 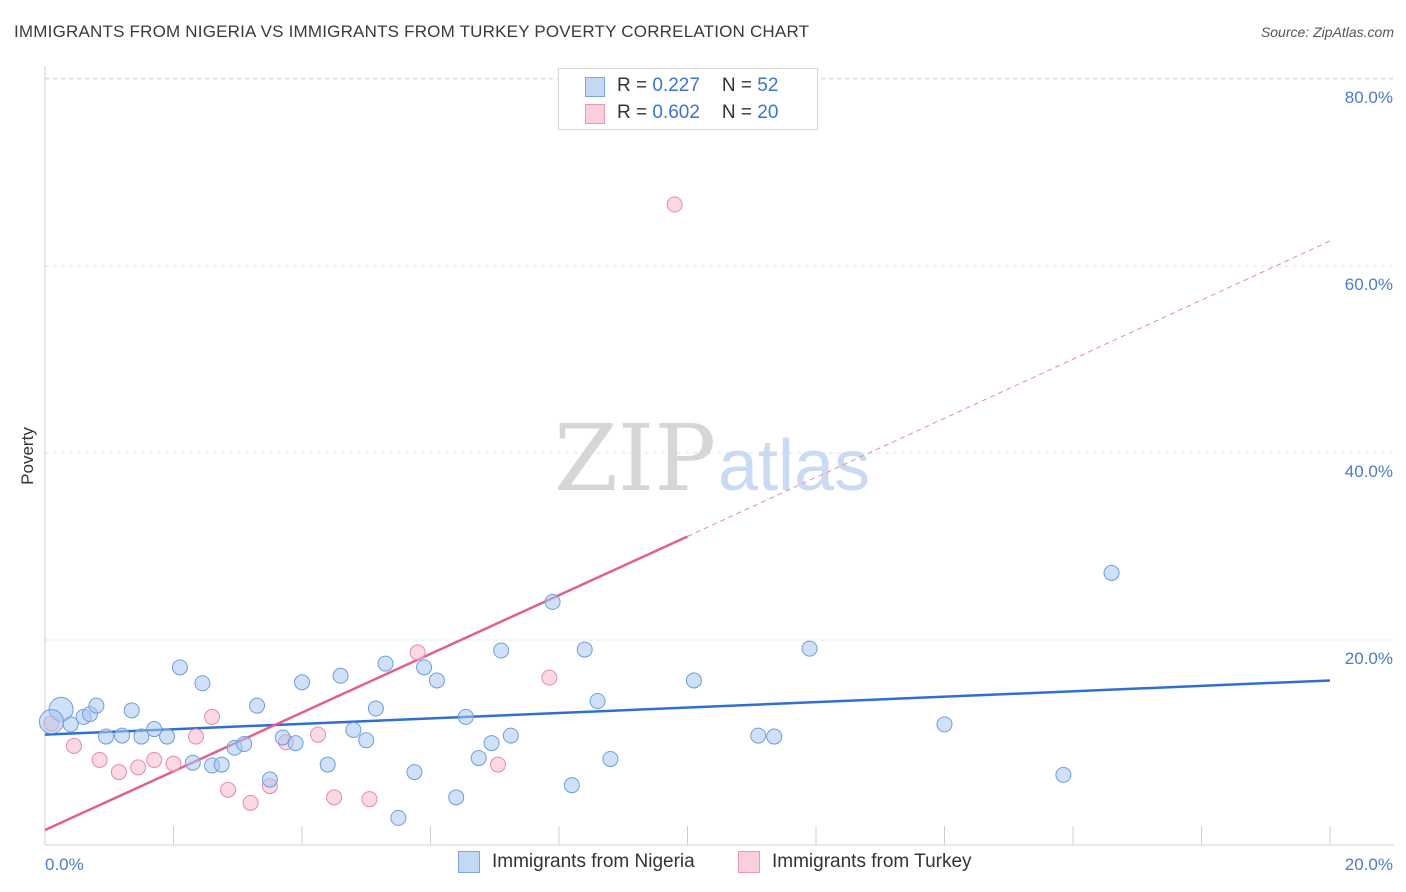 I want to click on stats-legend: R = 0.227 N = 52 R = 0.602 N = 20, so click(x=688, y=99).